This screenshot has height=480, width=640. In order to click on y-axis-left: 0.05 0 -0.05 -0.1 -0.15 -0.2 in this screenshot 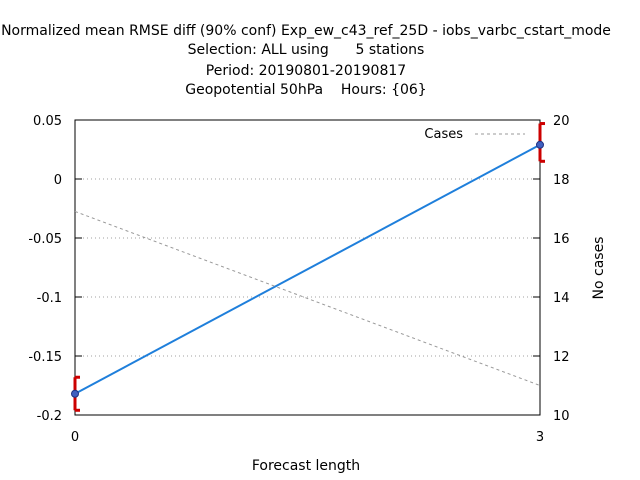, I will do `click(55, 269)`.